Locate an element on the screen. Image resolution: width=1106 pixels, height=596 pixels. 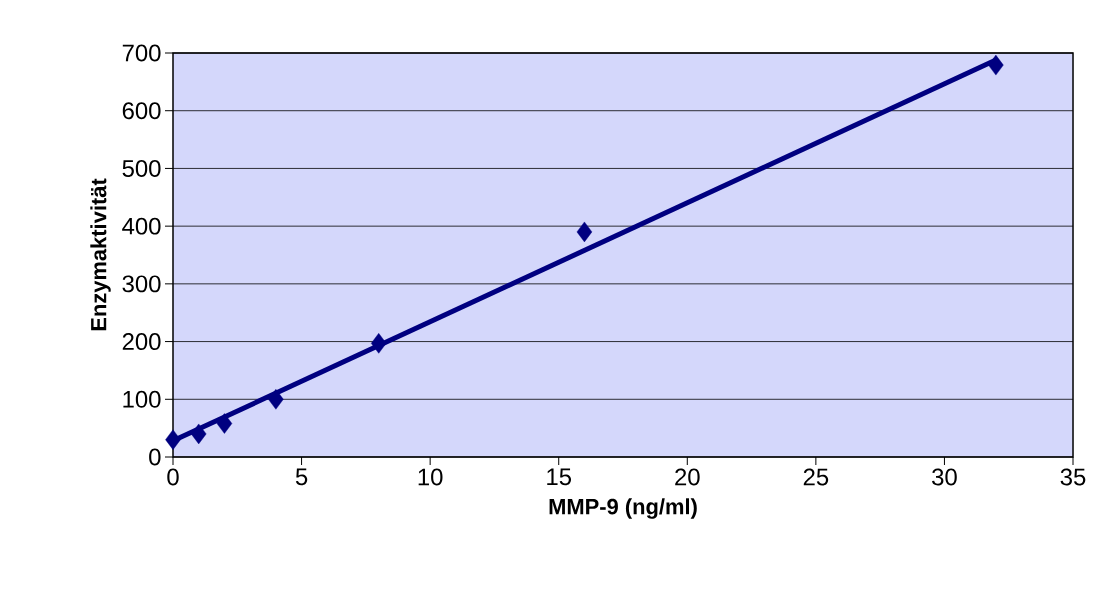
x-tick-label: 10 is located at coordinates (430, 477).